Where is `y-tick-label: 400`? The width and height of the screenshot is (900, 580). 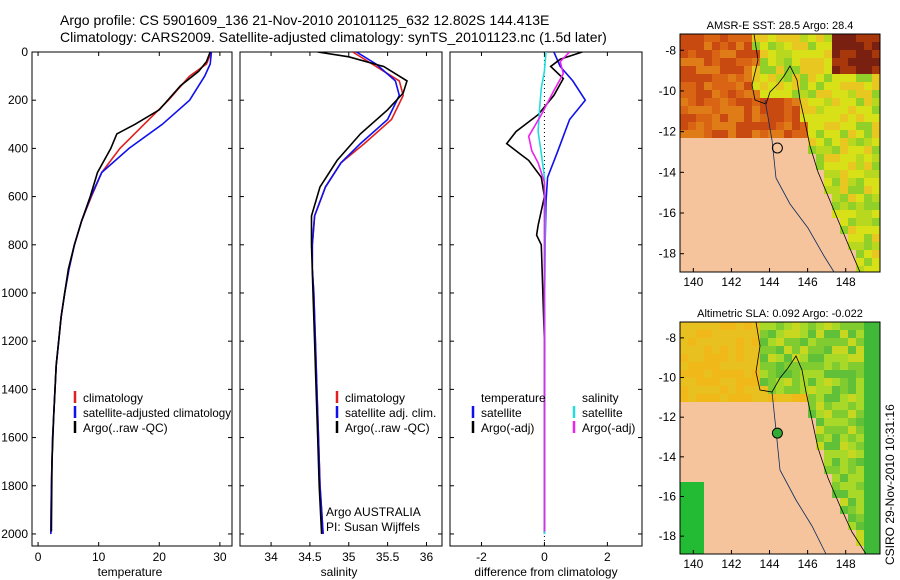 y-tick-label: 400 is located at coordinates (18, 148).